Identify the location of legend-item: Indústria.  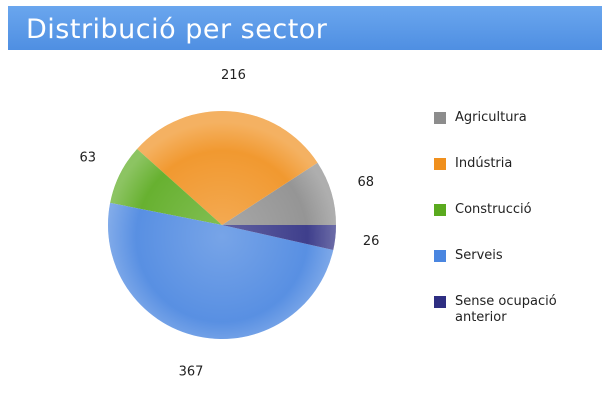
(509, 164).